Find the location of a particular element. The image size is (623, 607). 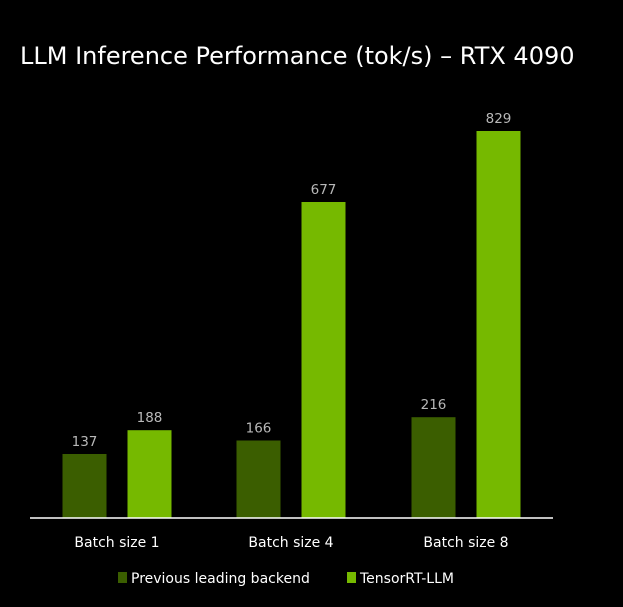

value-label-previous-3: 216 is located at coordinates (434, 405).